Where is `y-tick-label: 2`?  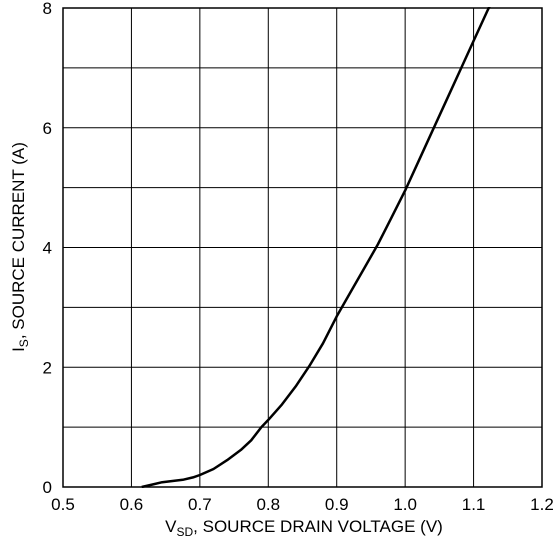 y-tick-label: 2 is located at coordinates (47, 367).